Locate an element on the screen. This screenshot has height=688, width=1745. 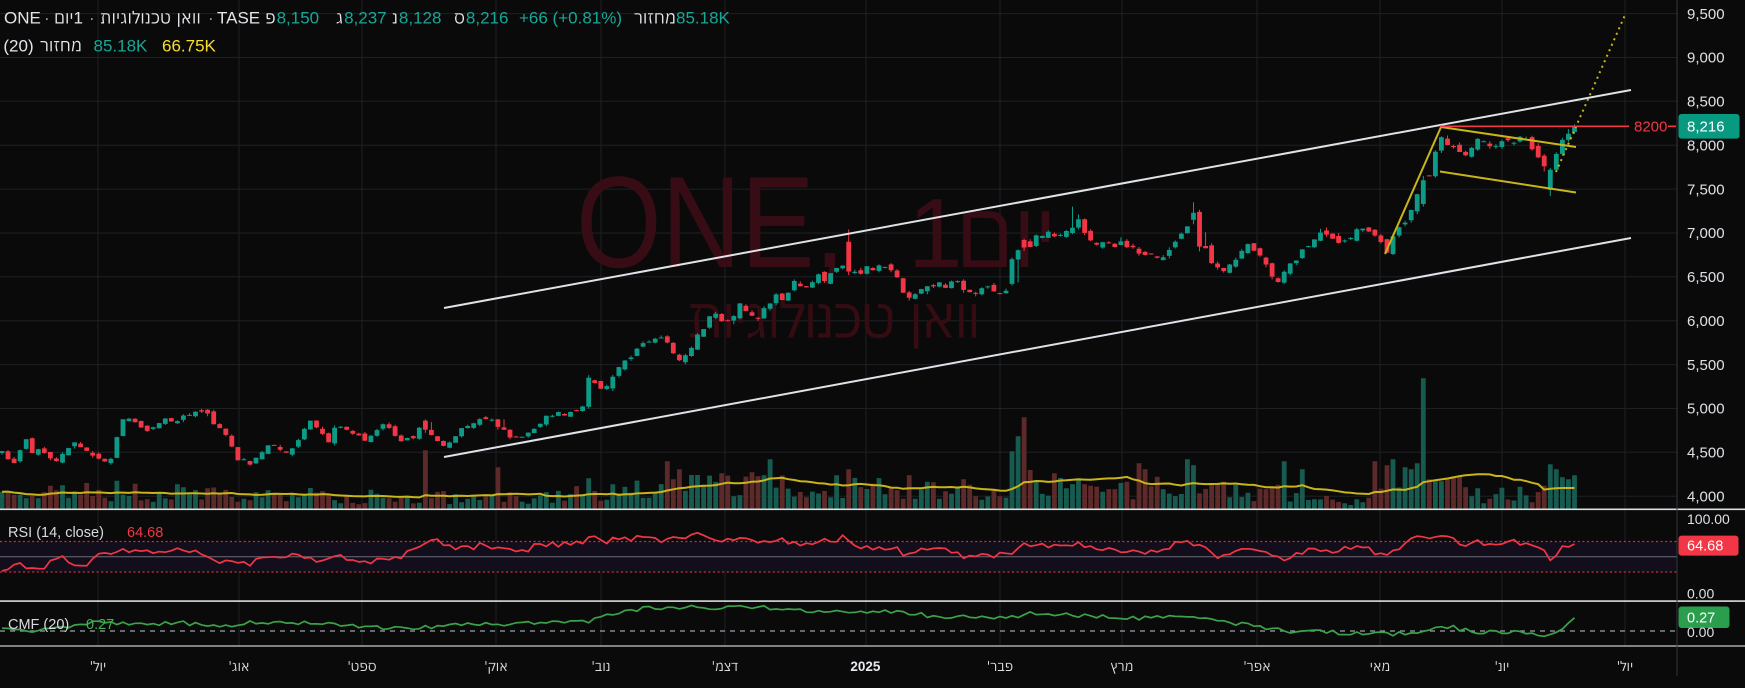
svg-text: 5,500 is located at coordinates (1706, 365).